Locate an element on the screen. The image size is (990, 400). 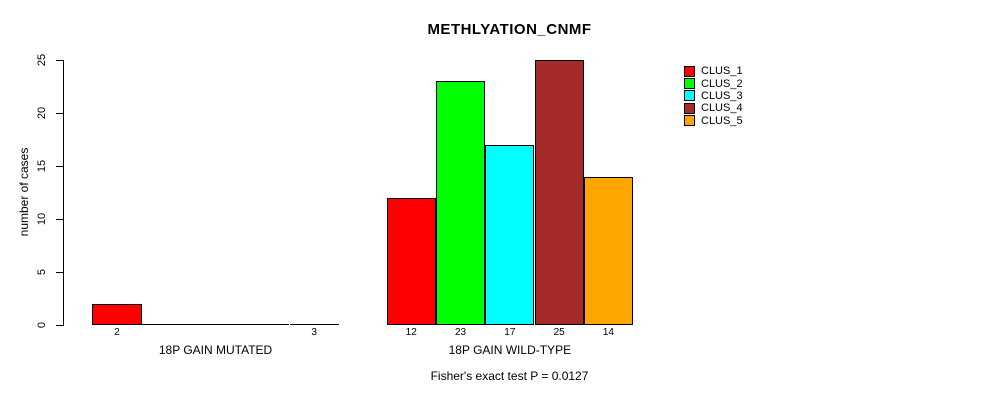
y-tick-label: 25 is located at coordinates (42, 60).